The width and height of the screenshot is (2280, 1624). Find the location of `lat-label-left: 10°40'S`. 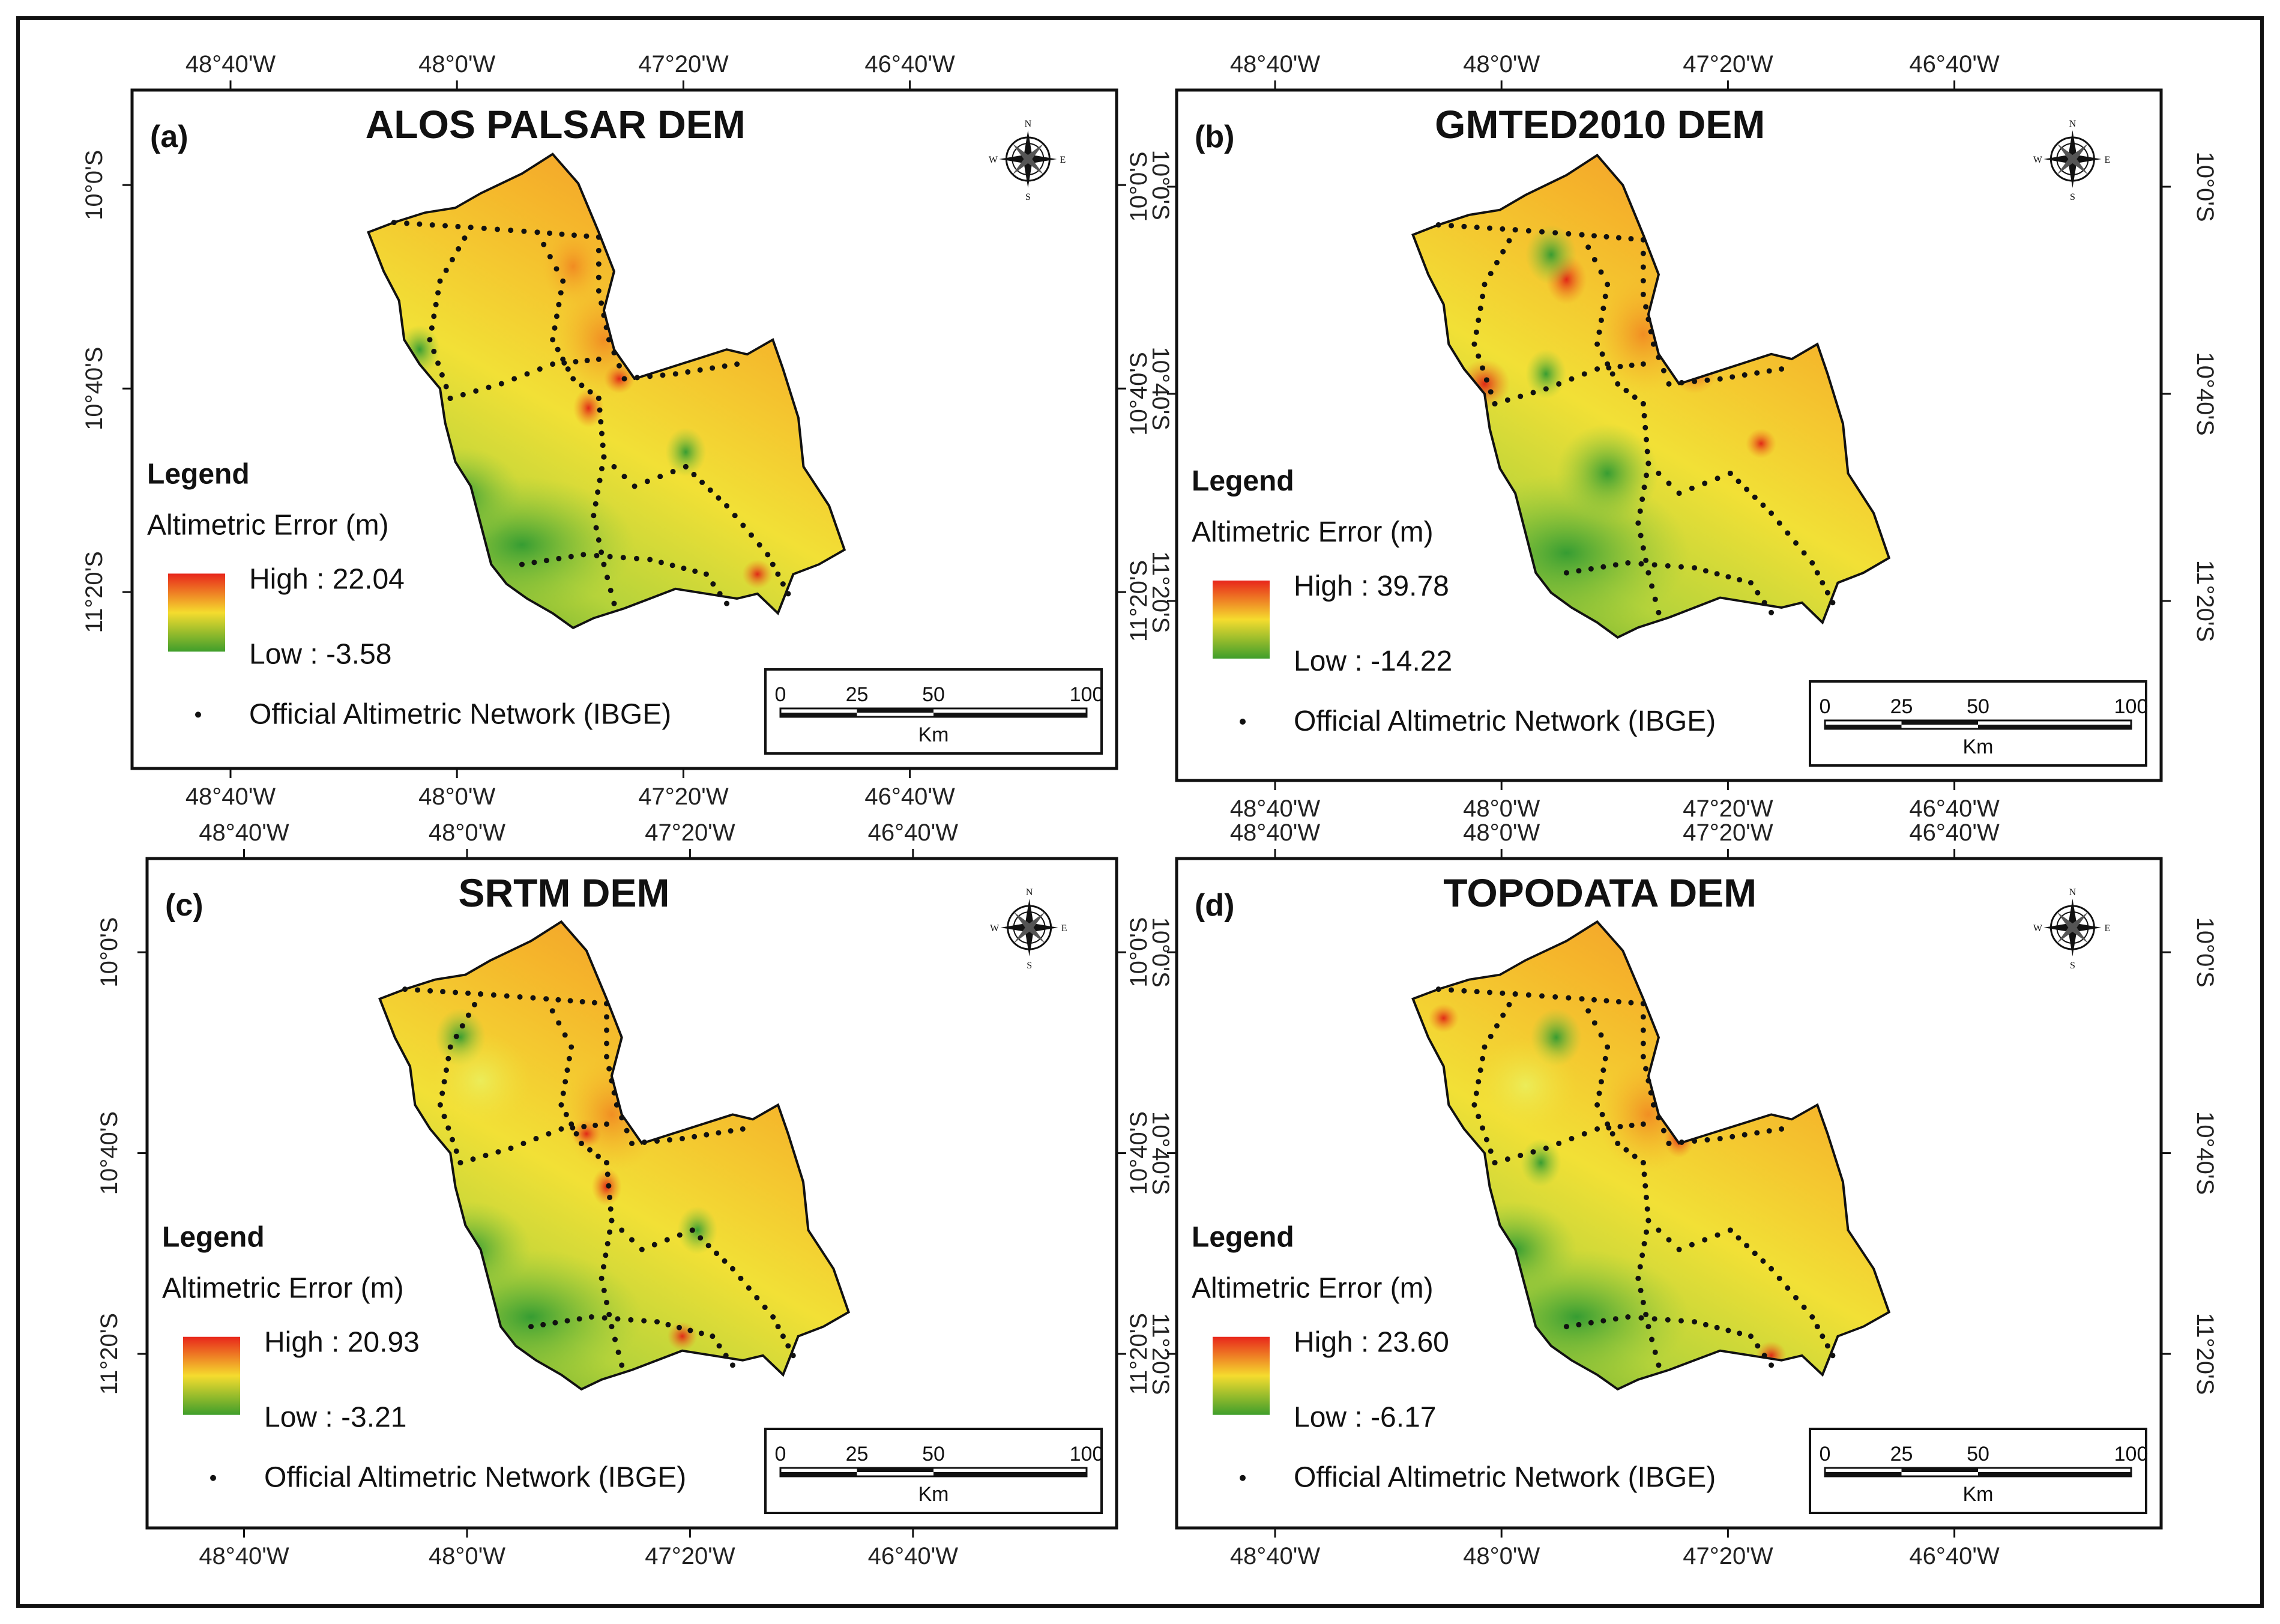

lat-label-left: 10°40'S is located at coordinates (1139, 1153).